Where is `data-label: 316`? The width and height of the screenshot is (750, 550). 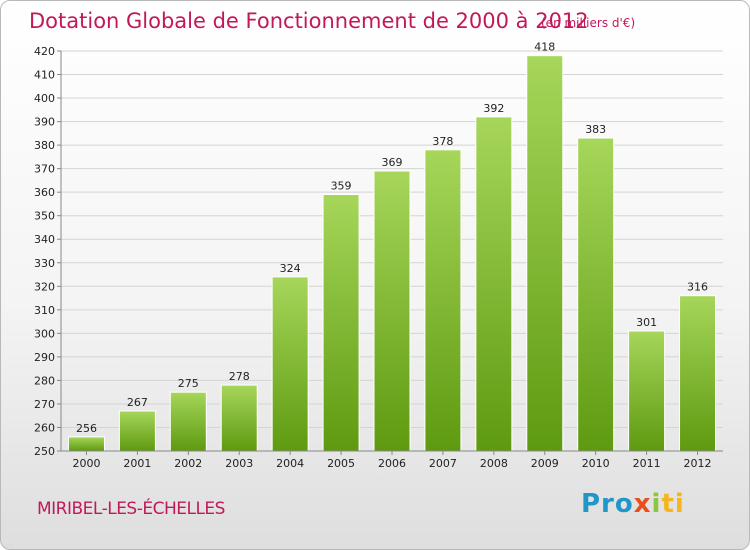 data-label: 316 is located at coordinates (697, 287).